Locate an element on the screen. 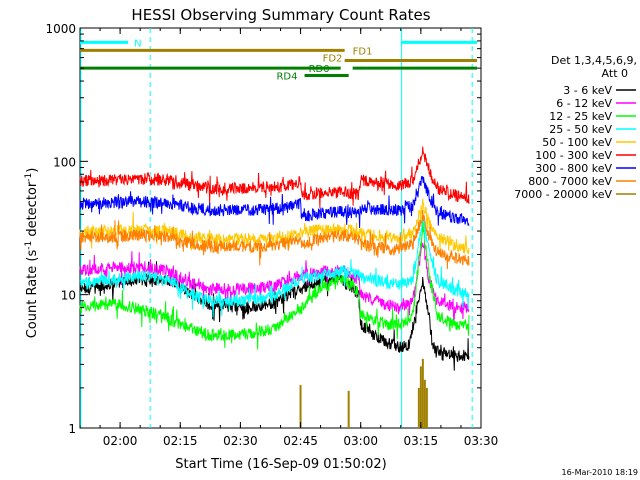 Image resolution: width=640 pixels, height=480 pixels. y-axis-label: Count Rate (s-1 detector-1) is located at coordinates (32, 253).